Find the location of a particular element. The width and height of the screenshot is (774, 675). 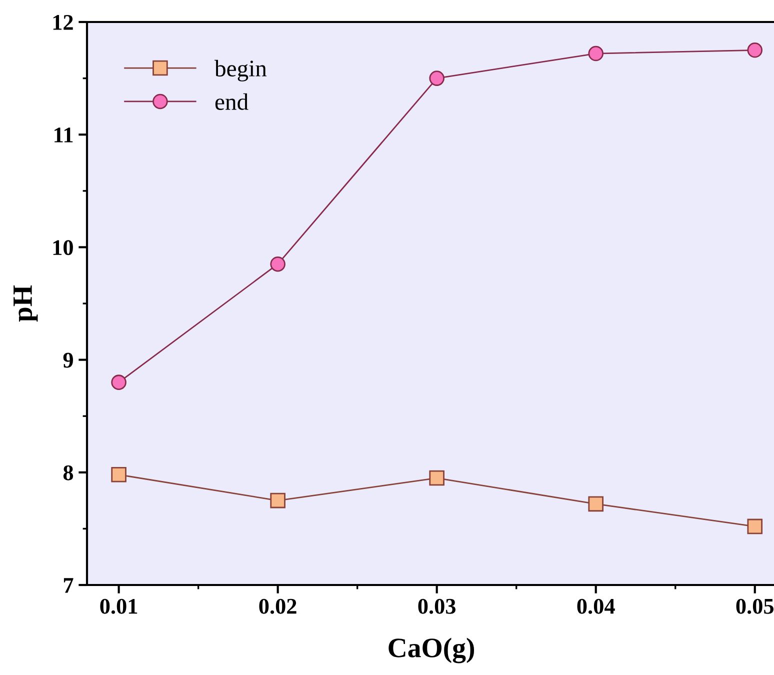

x-tick-label: 0.04 is located at coordinates (596, 606).